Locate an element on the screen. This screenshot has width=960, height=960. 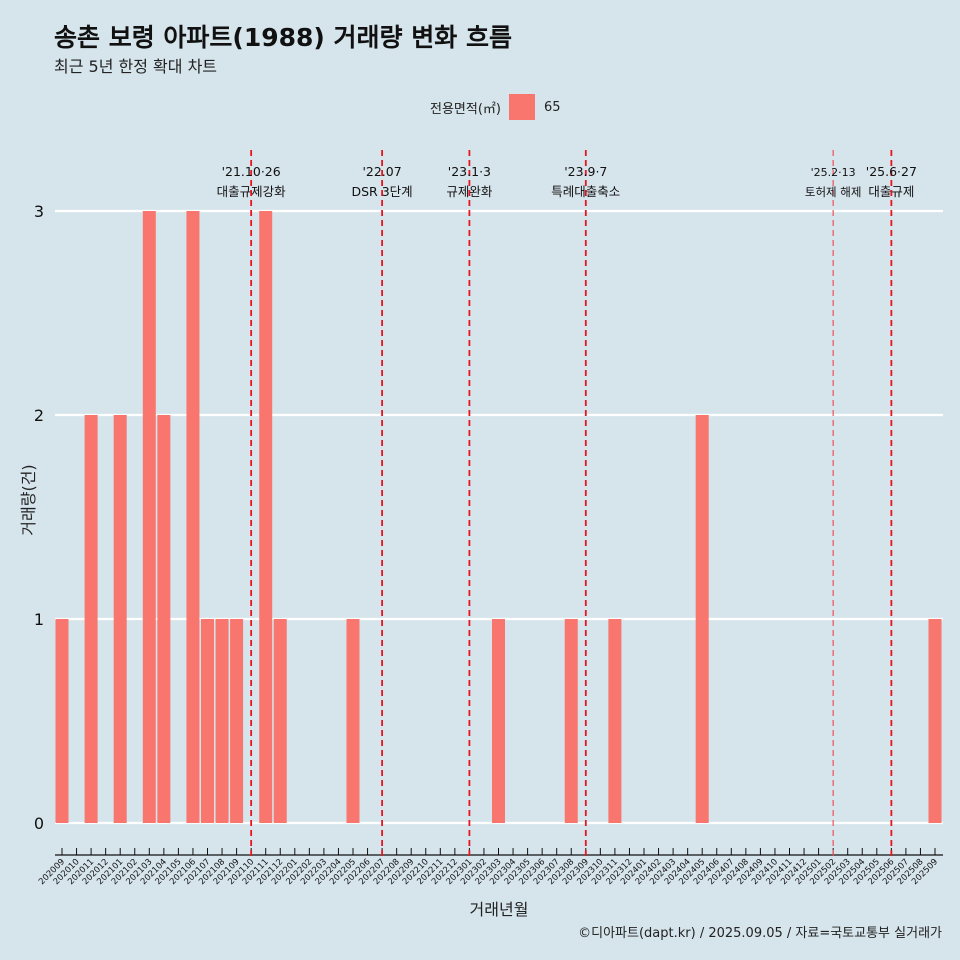
y-tick-label: 2 is located at coordinates (39, 415).